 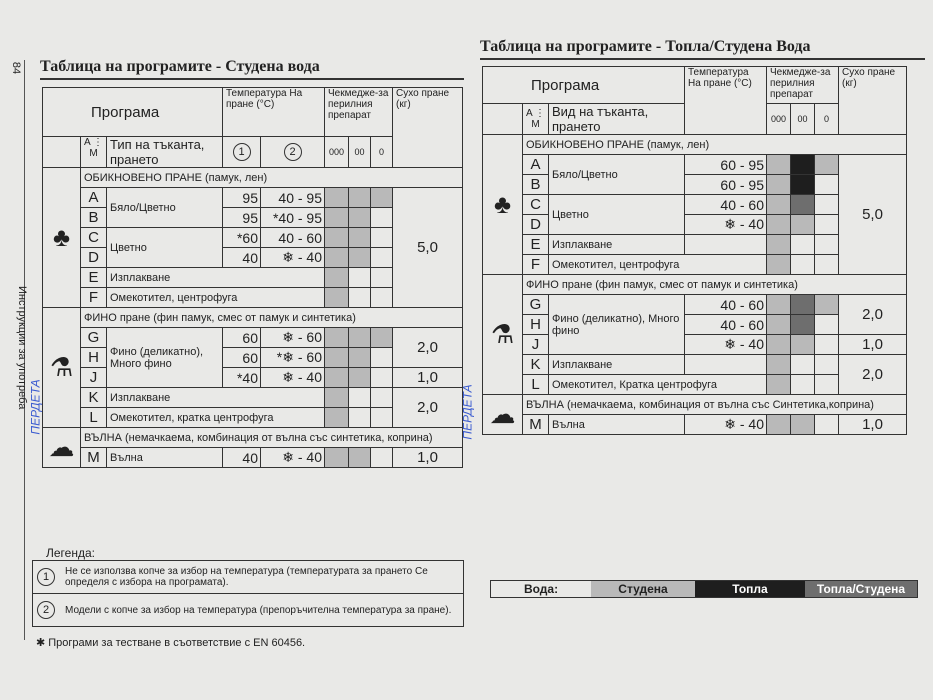 I want to click on temp-header: Температура На пране (°C), so click(x=725, y=100).